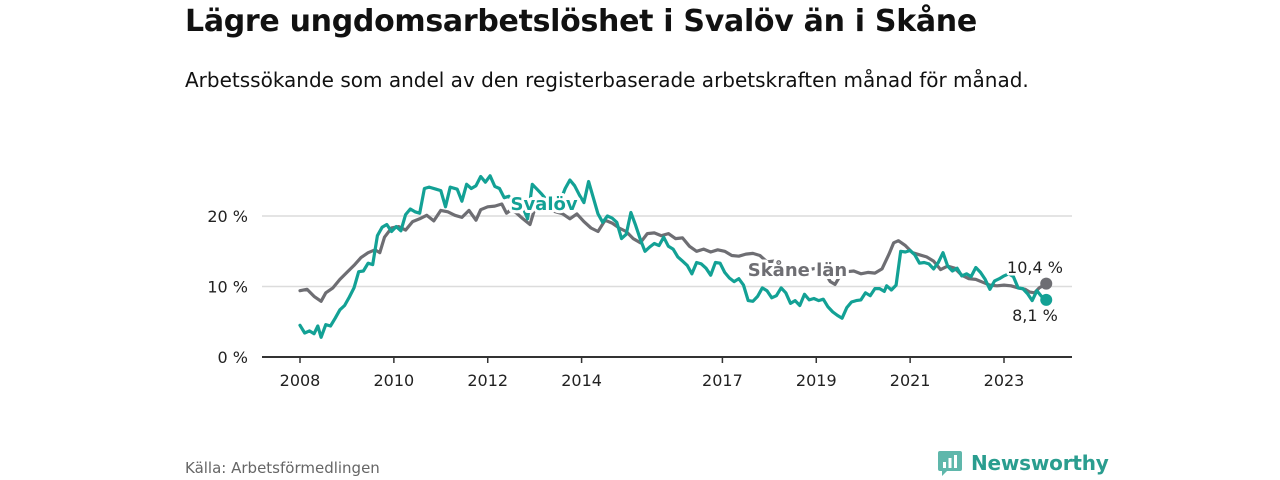 The width and height of the screenshot is (1280, 480). What do you see at coordinates (487, 380) in the screenshot?
I see `x-tick-label: 2012` at bounding box center [487, 380].